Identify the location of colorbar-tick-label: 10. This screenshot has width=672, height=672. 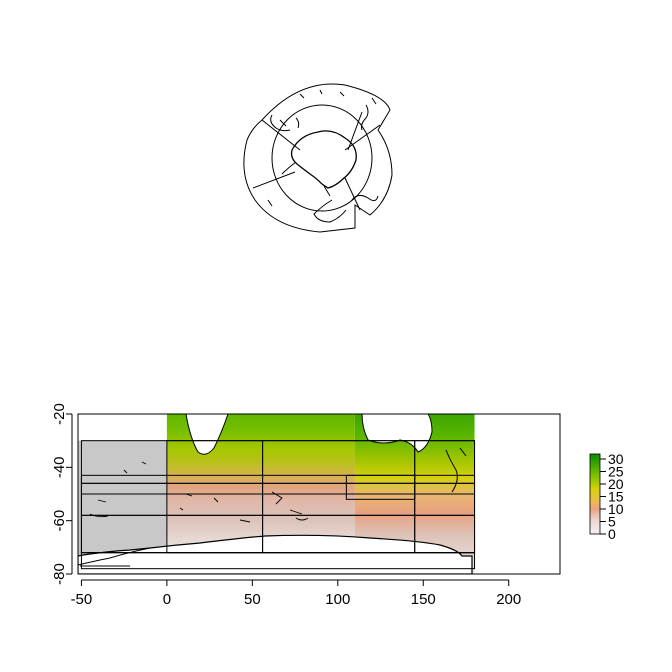
(616, 509).